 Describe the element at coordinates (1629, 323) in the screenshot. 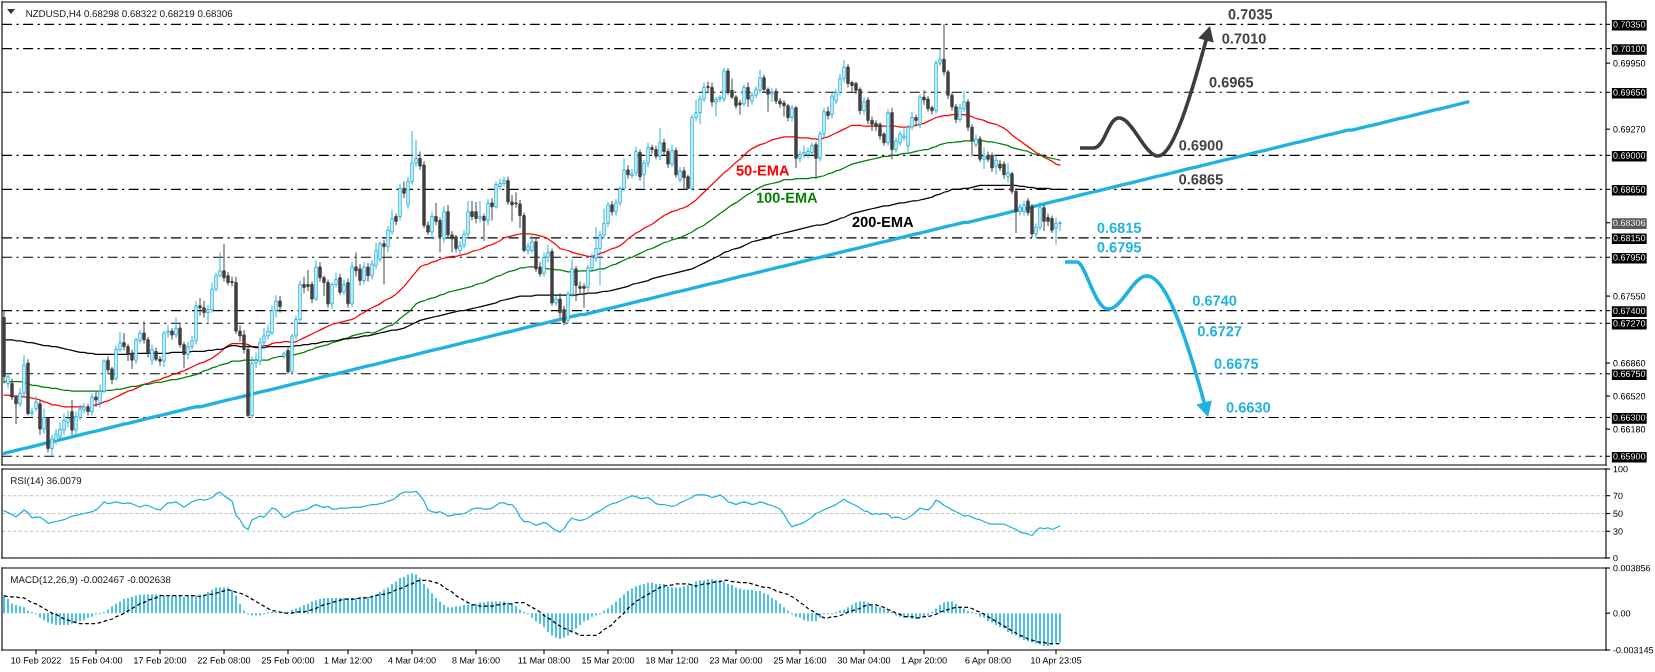

I see `y-tick-label: 0.67270` at that location.